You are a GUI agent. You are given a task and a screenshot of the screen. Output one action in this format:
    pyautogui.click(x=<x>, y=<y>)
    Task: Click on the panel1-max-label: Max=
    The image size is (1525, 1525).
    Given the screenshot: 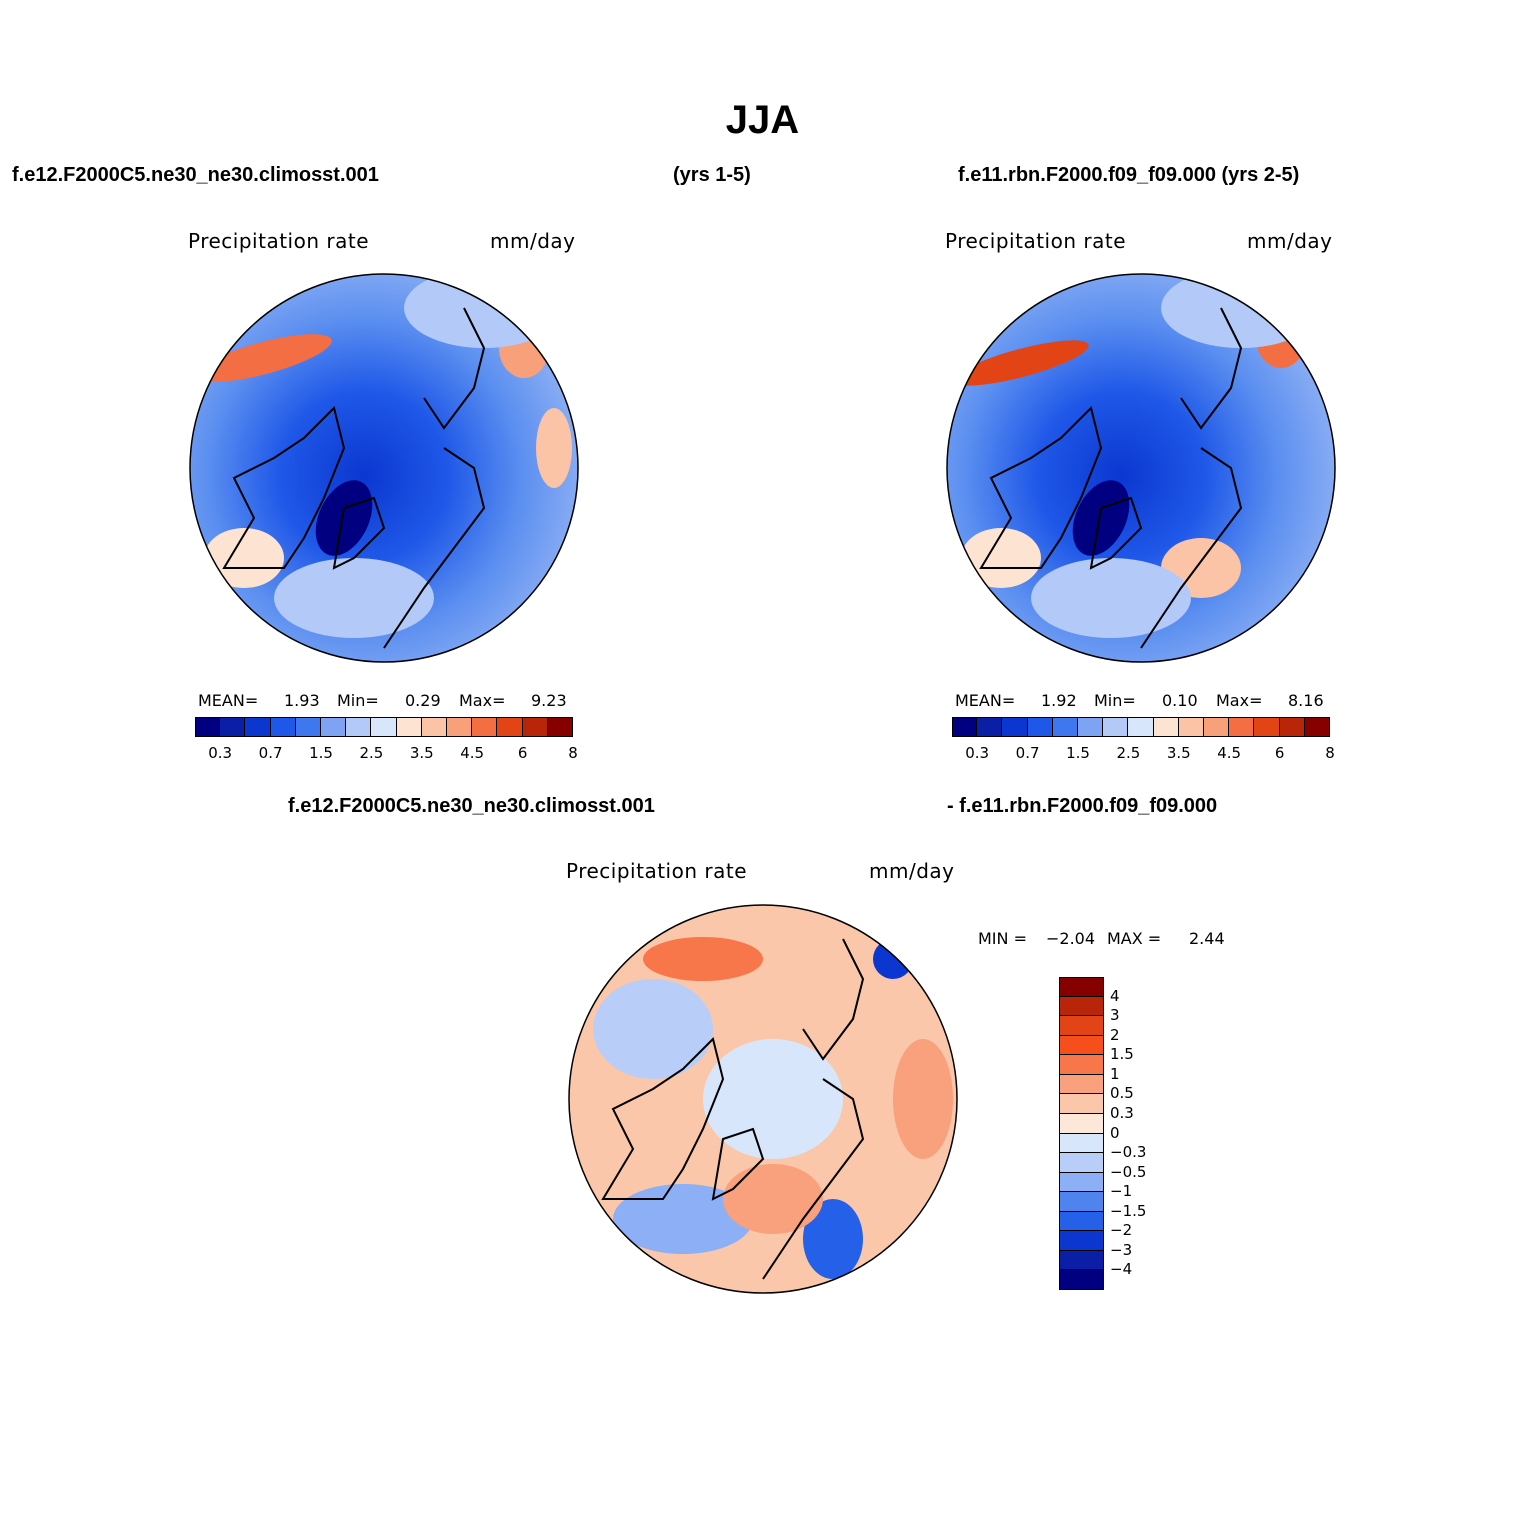 What is the action you would take?
    pyautogui.click(x=482, y=700)
    